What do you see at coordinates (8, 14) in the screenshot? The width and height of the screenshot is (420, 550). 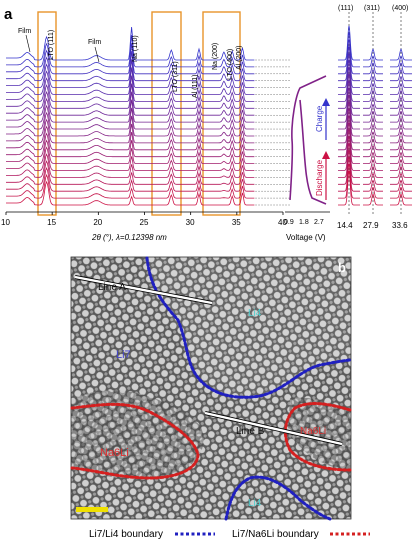 I see `panel-a-label: a` at bounding box center [8, 14].